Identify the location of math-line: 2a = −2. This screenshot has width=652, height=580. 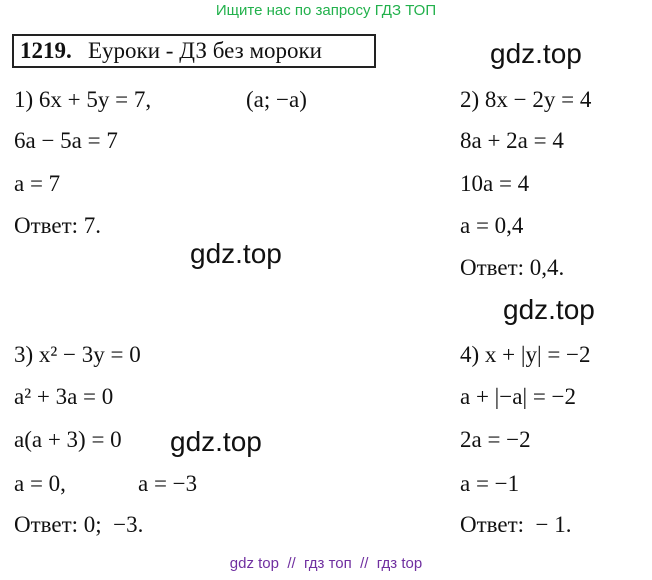
(495, 439).